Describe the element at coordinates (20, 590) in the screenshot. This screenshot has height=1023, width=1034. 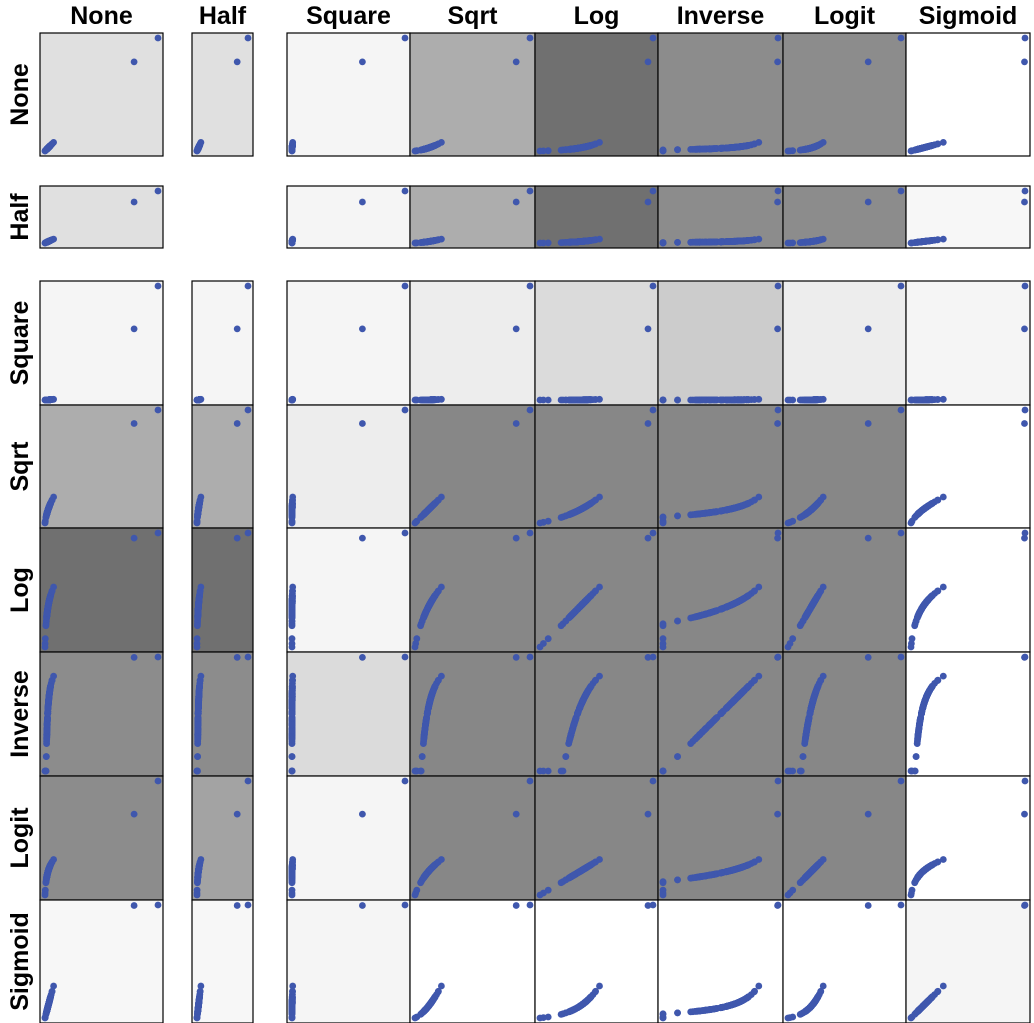
I see `row-label-log: Log` at that location.